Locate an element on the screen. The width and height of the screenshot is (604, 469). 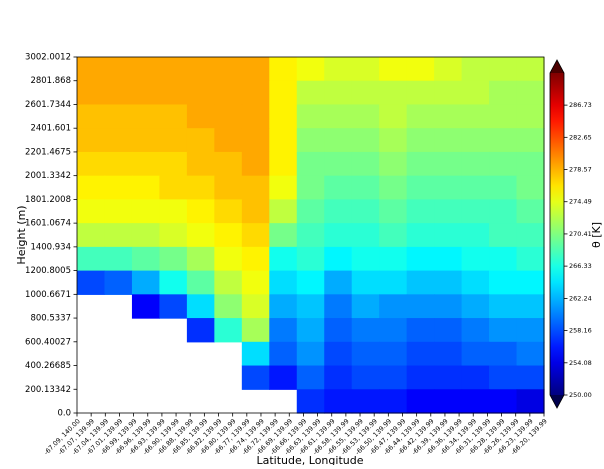
y-tick-label: 1000.6671 is located at coordinates (48, 295).